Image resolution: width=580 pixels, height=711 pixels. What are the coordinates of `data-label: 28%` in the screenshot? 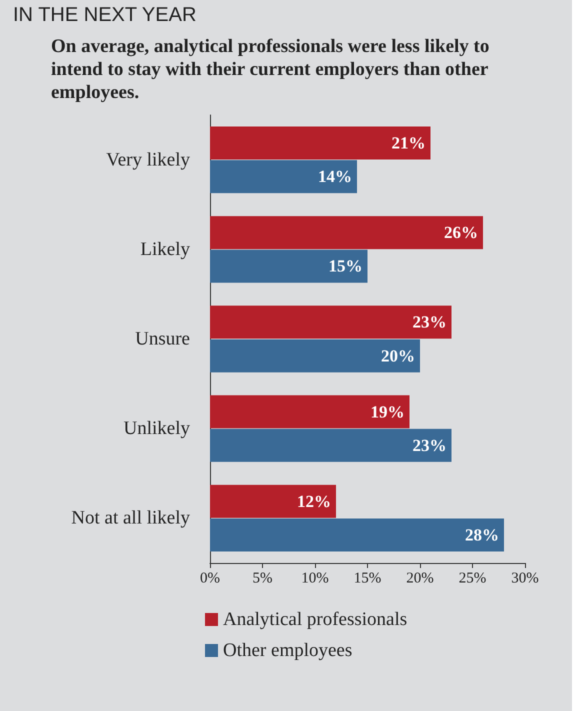 It's located at (482, 535).